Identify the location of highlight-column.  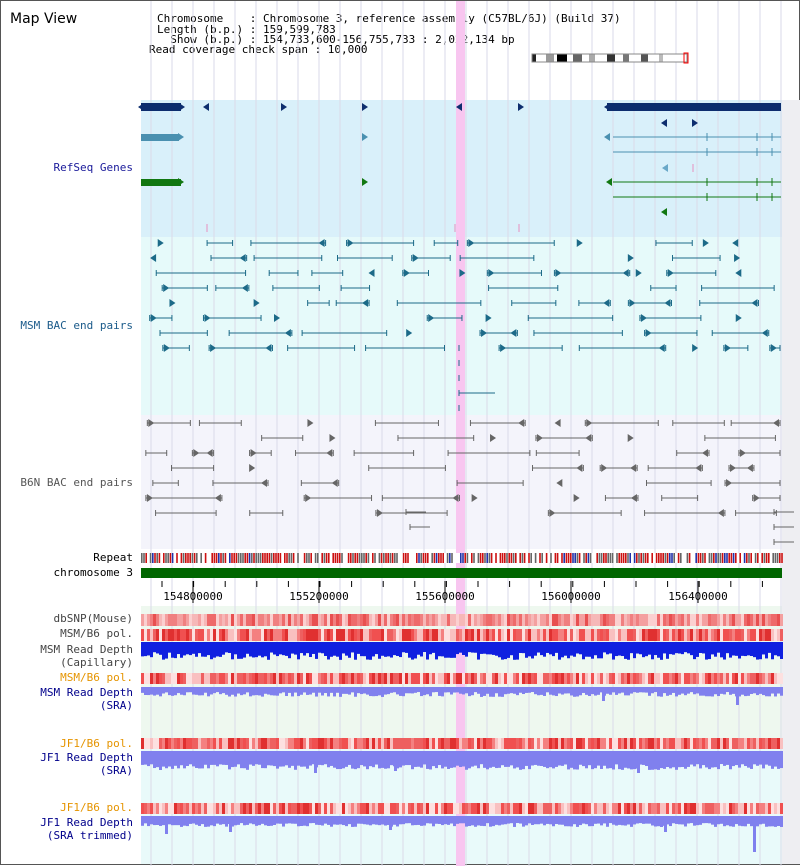
(460, 433).